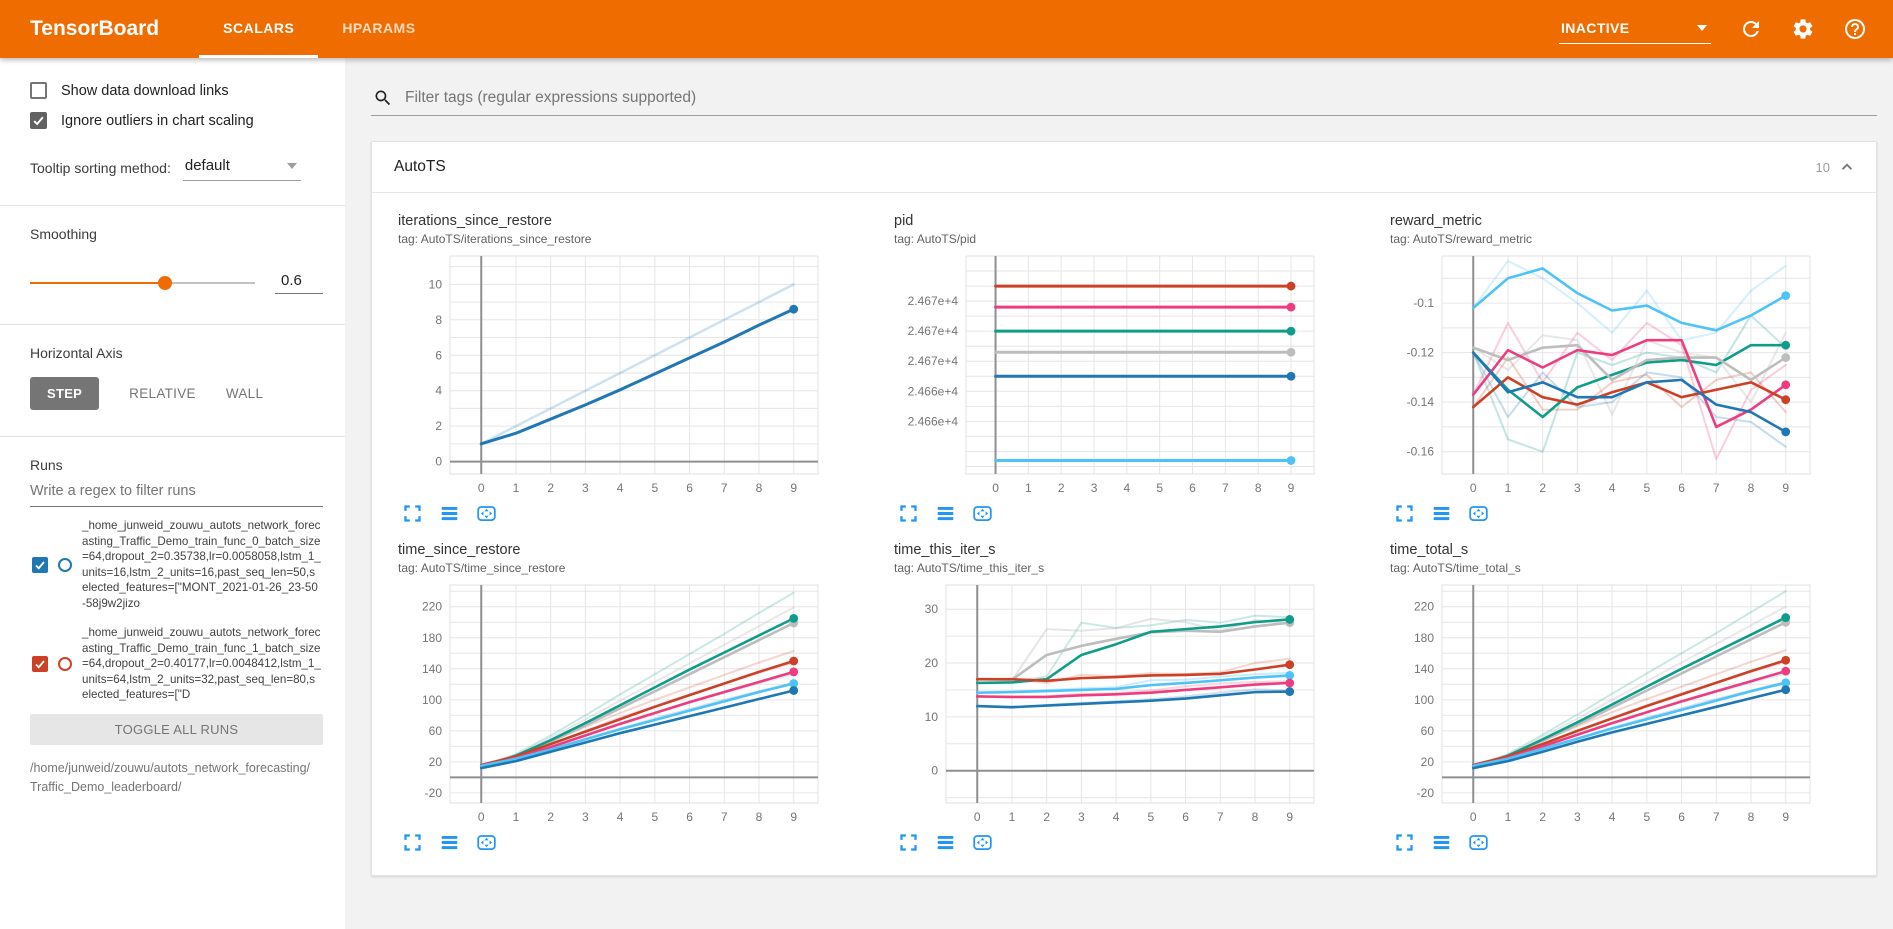 The image size is (1893, 929). Describe the element at coordinates (1635, 29) in the screenshot. I see `reload-status-dropdown: INACTIVE` at that location.